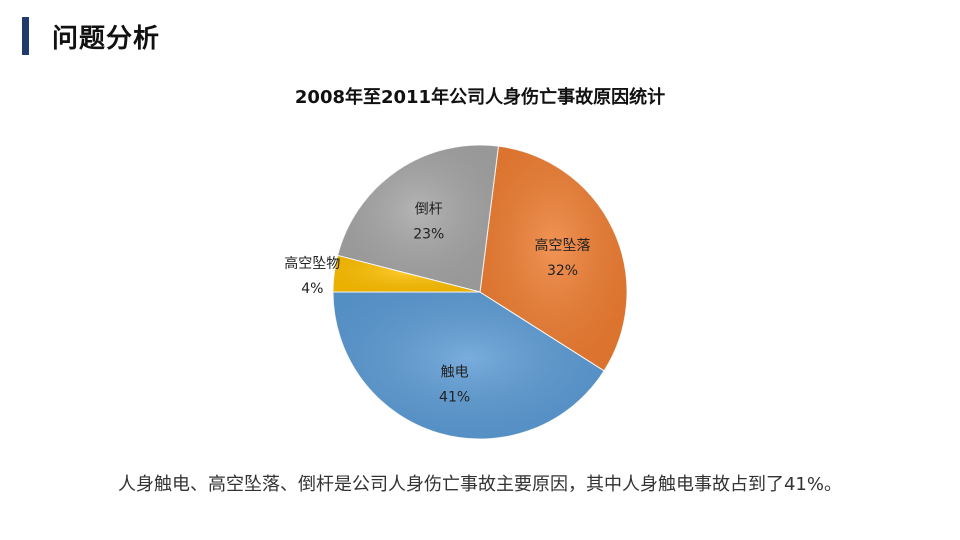 This screenshot has height=540, width=960. Describe the element at coordinates (25, 36) in the screenshot. I see `title-accent-bar` at that location.